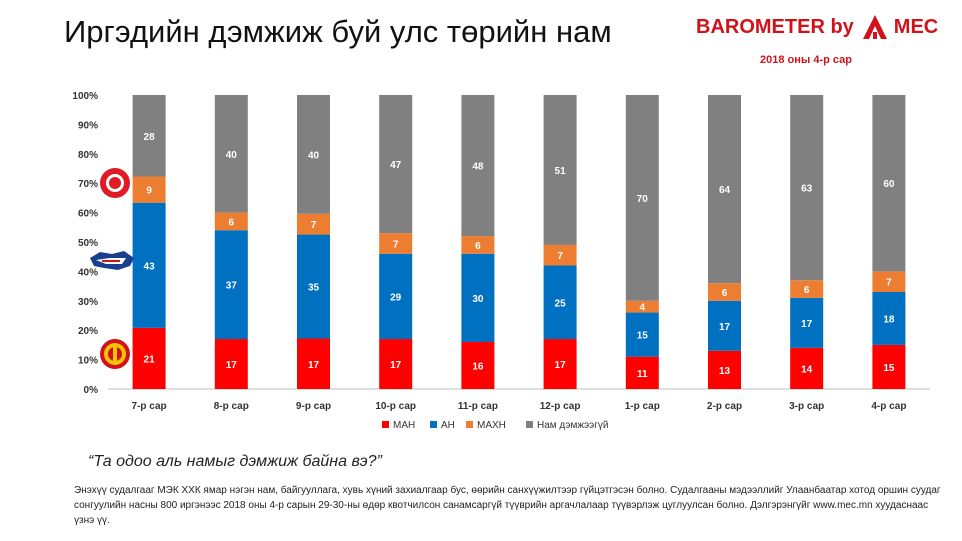 The height and width of the screenshot is (541, 962). Describe the element at coordinates (874, 27) in the screenshot. I see `mec-logo-icon` at that location.